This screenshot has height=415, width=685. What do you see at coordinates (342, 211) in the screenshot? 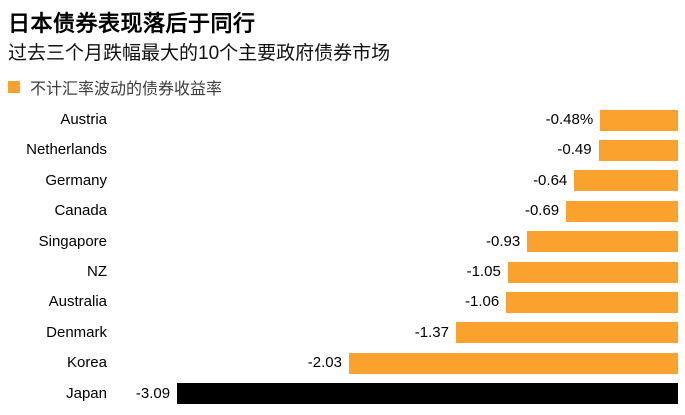
I see `bar-row: Canada -0.69` at bounding box center [342, 211].